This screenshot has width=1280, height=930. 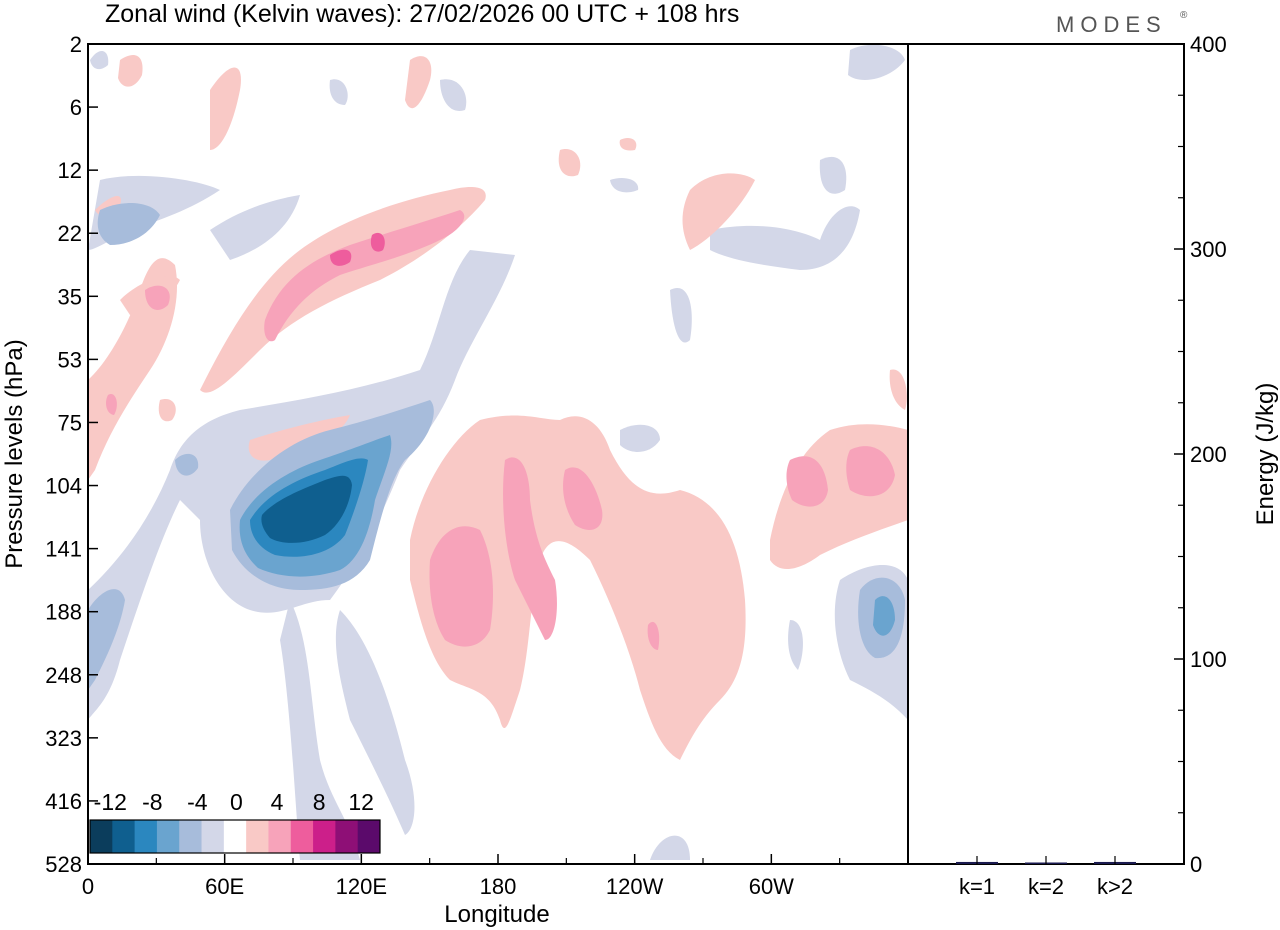 What do you see at coordinates (63, 612) in the screenshot?
I see `y-tick-label: 188` at bounding box center [63, 612].